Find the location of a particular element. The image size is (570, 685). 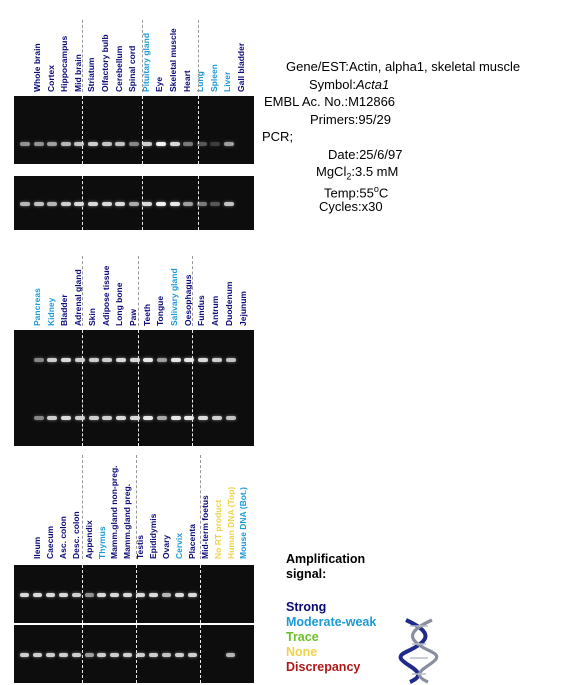

lane-label: Skeletal muscle is located at coordinates (173, 60).